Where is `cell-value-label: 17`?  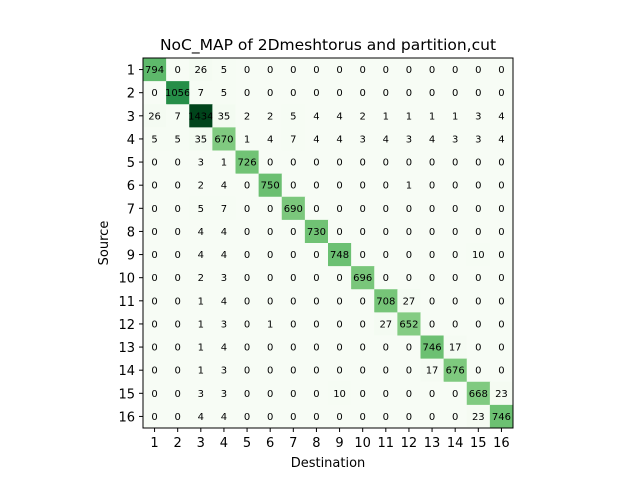 cell-value-label: 17 is located at coordinates (432, 371).